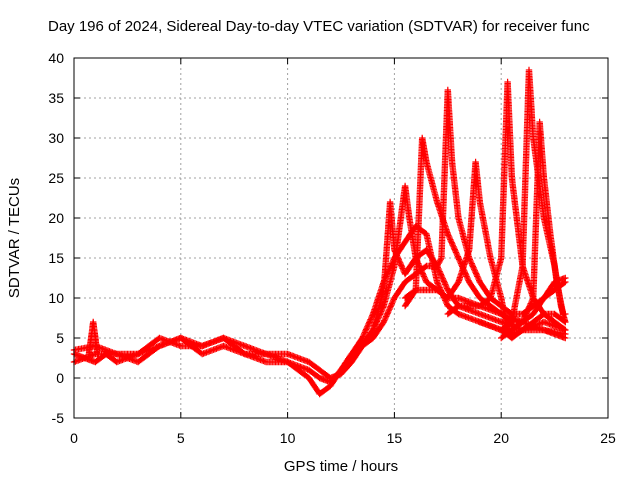 Image resolution: width=640 pixels, height=480 pixels. What do you see at coordinates (56, 178) in the screenshot?
I see `y-tick-label: 25` at bounding box center [56, 178].